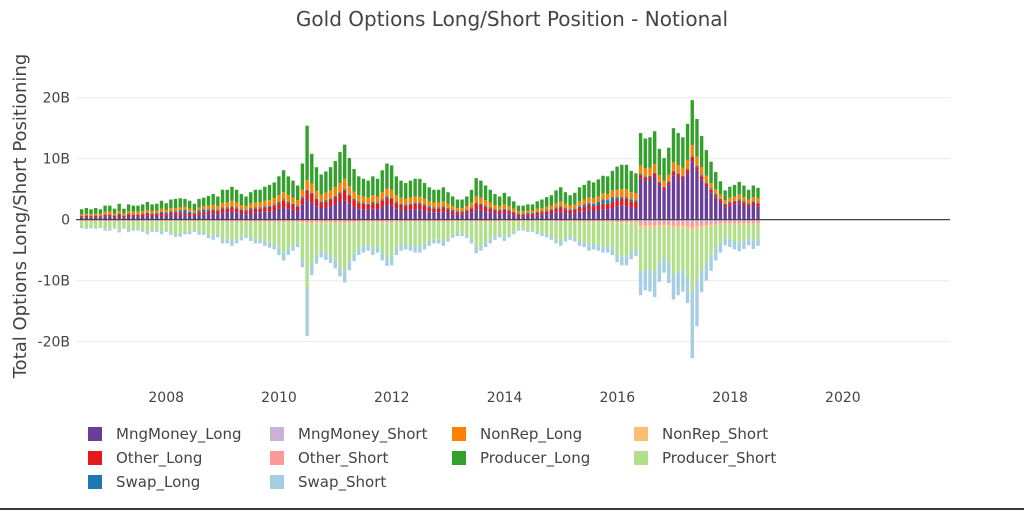 The image size is (1024, 512). Describe the element at coordinates (179, 458) in the screenshot. I see `legend-item-Other_Long: Other_Long` at that location.